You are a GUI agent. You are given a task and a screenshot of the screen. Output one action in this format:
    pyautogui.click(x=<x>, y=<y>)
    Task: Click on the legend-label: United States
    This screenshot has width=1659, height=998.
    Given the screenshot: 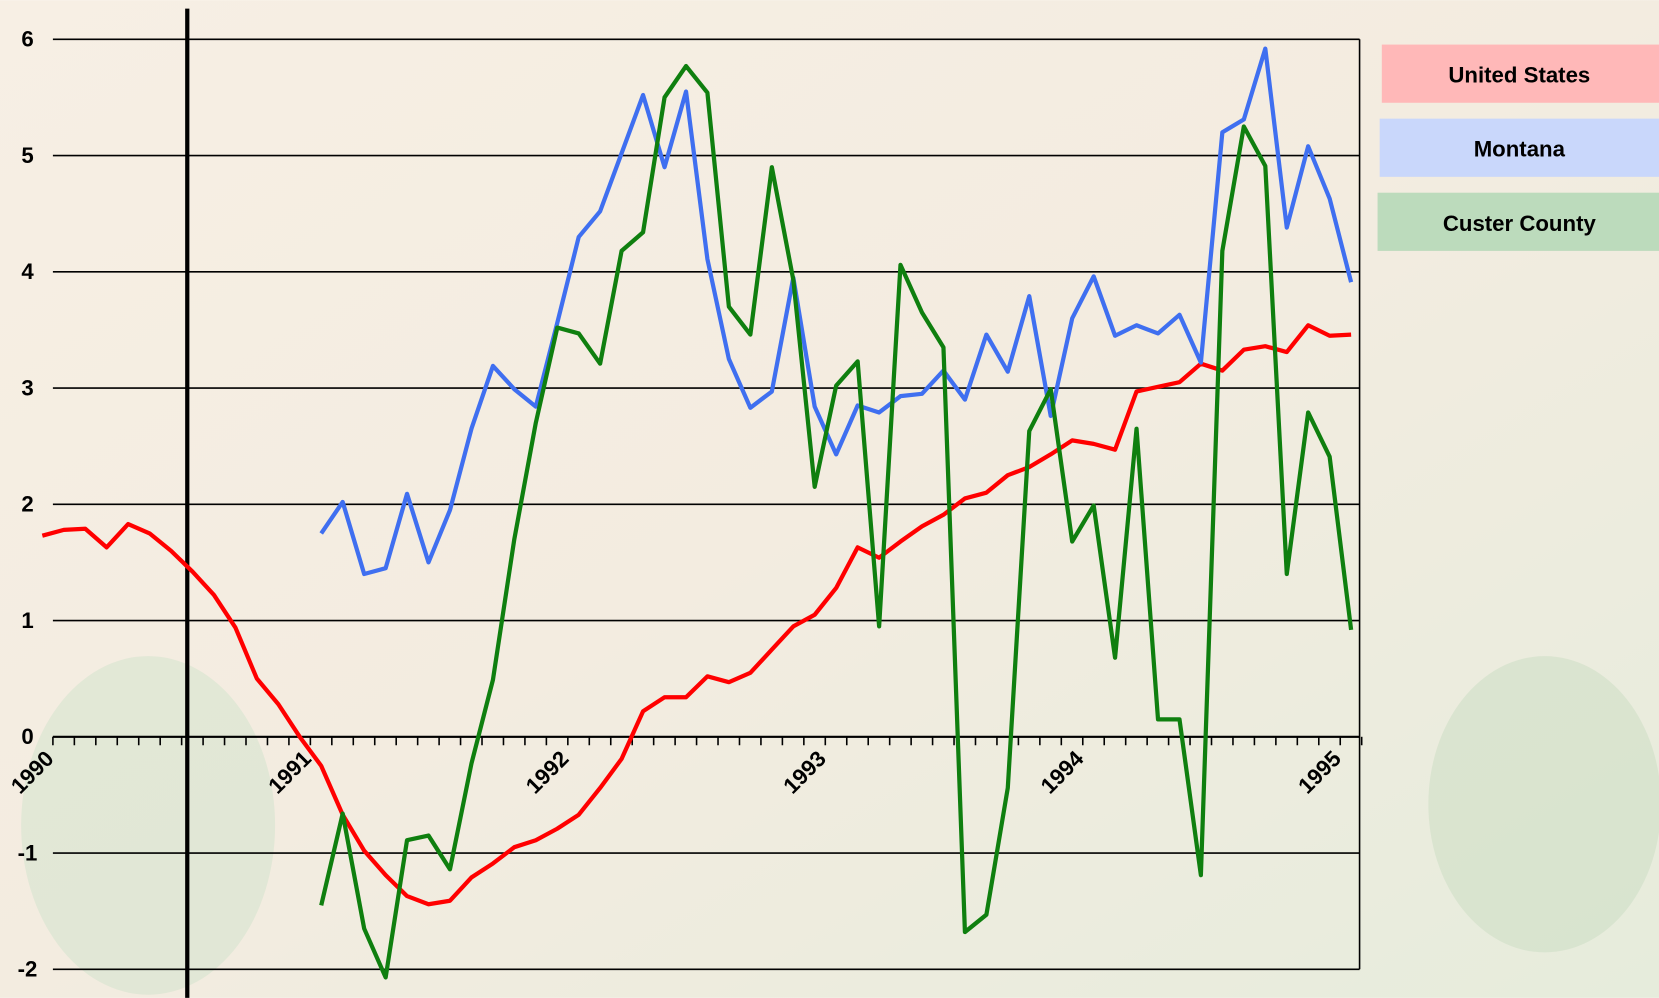 What is the action you would take?
    pyautogui.click(x=1519, y=75)
    